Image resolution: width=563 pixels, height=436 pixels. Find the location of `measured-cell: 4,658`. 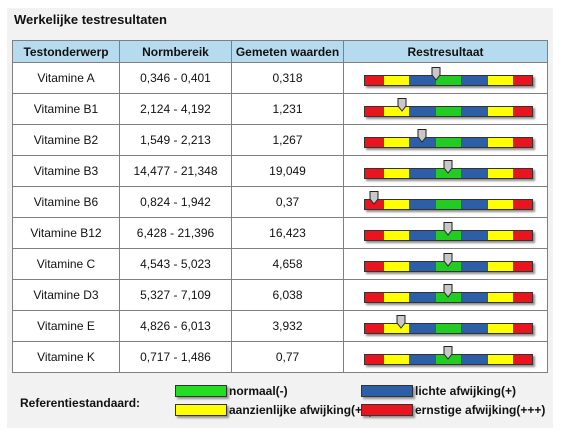

measured-cell: 4,658 is located at coordinates (287, 264).